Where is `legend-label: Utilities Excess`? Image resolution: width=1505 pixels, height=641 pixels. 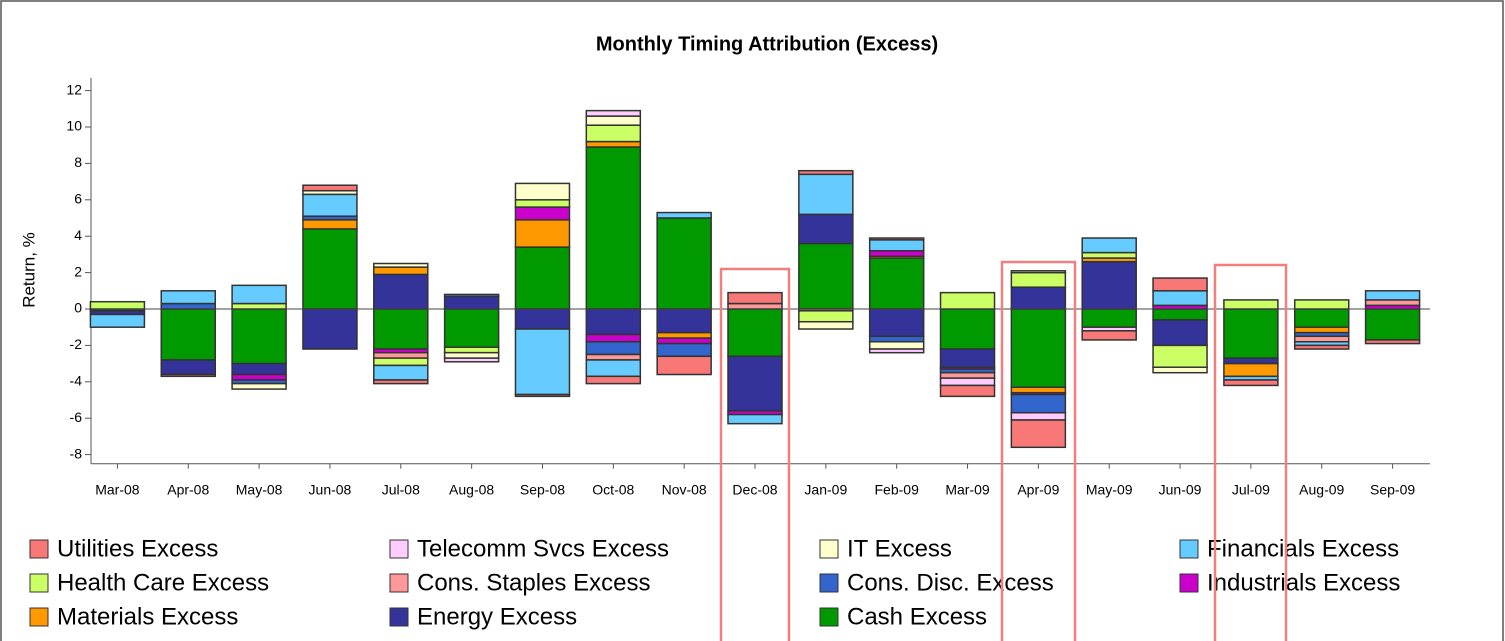
legend-label: Utilities Excess is located at coordinates (137, 548).